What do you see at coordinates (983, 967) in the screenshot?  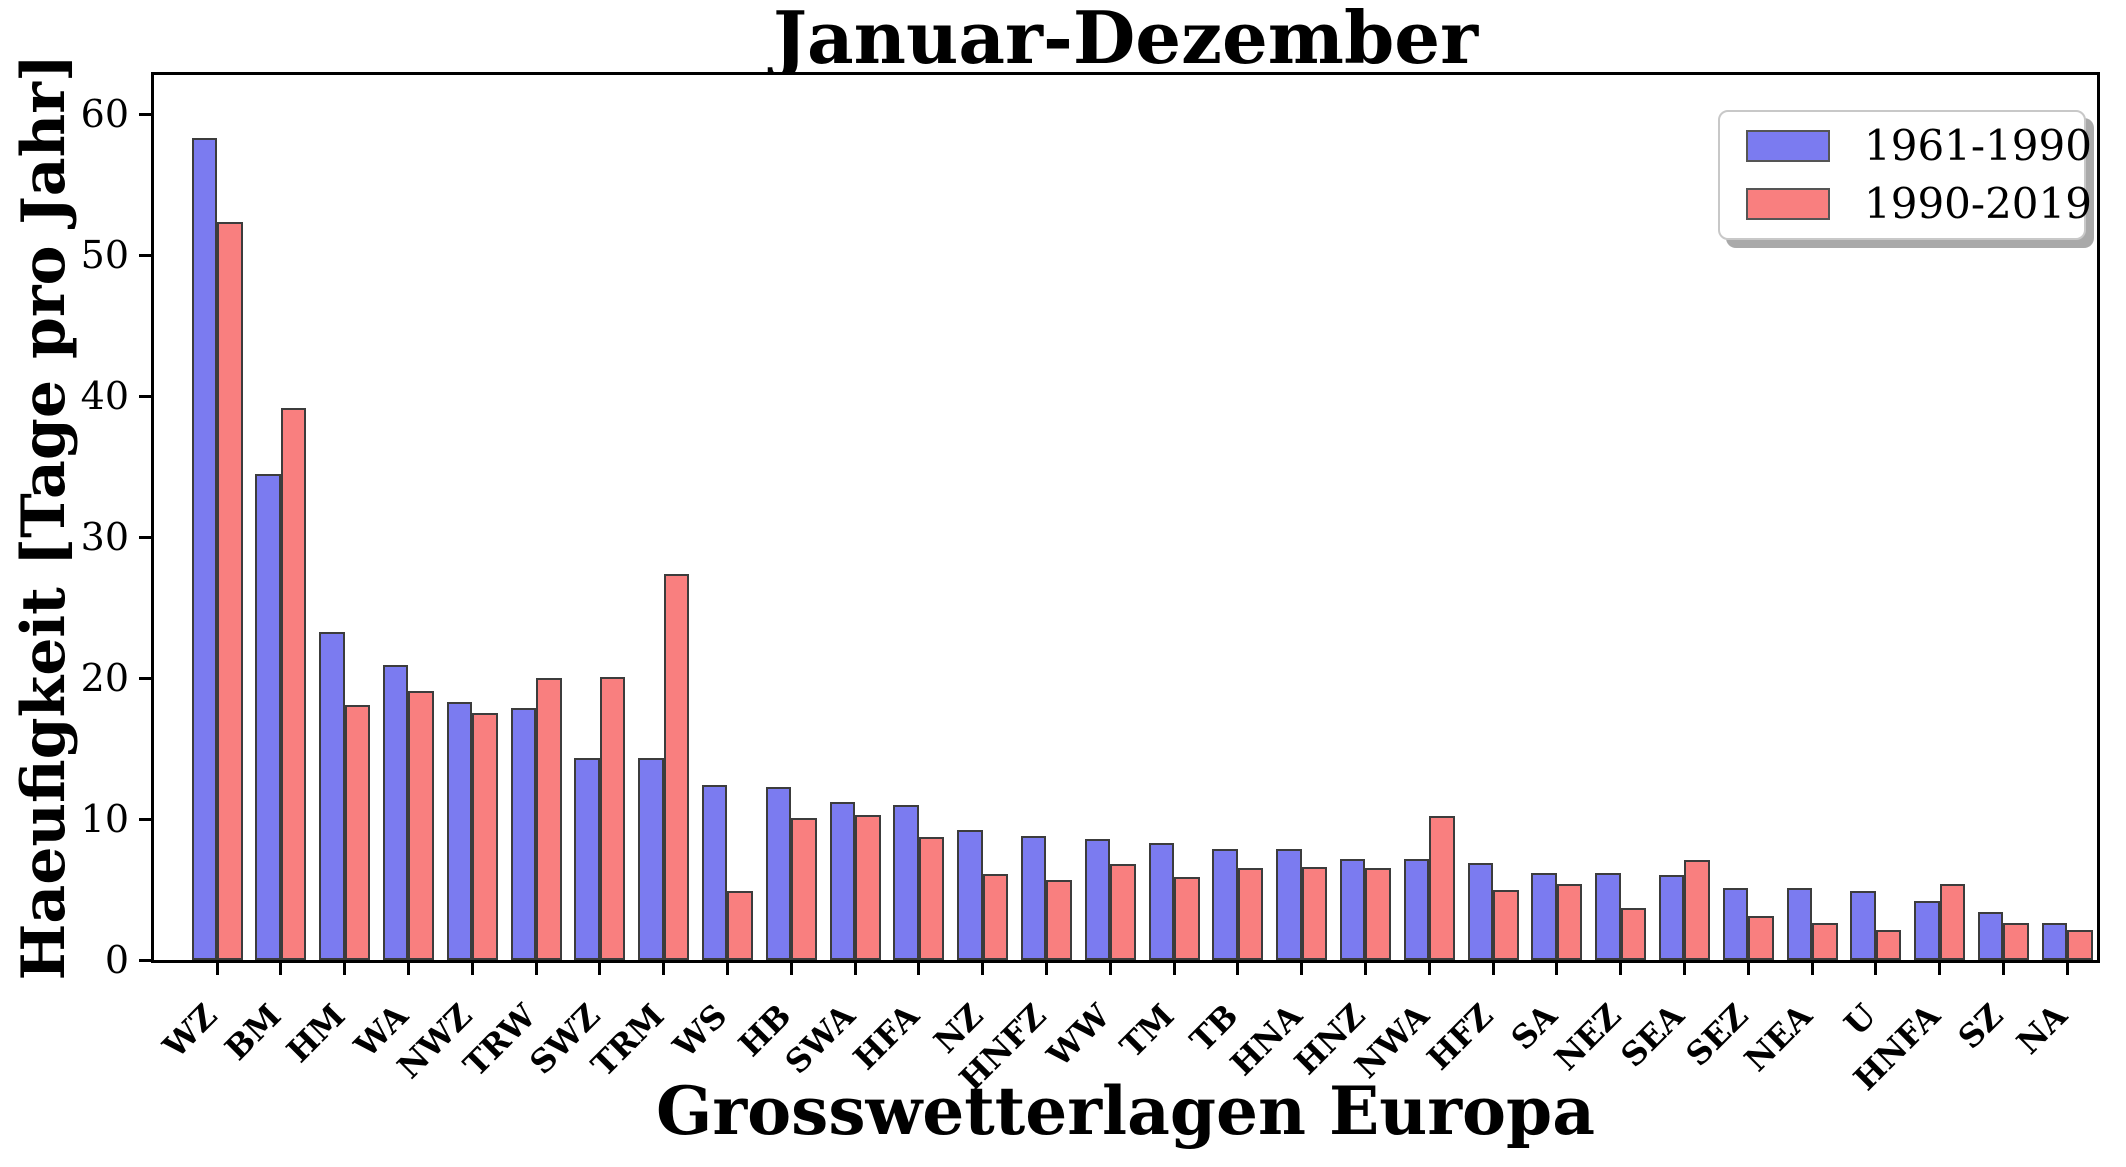 I see `x-tick-NZ` at bounding box center [983, 967].